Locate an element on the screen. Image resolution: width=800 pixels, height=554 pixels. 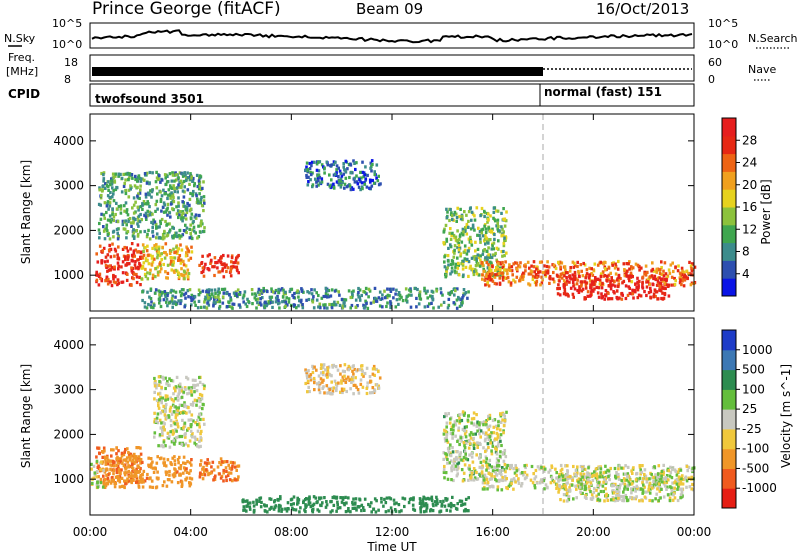
x-tick-label: 20:00 is located at coordinates (593, 532).